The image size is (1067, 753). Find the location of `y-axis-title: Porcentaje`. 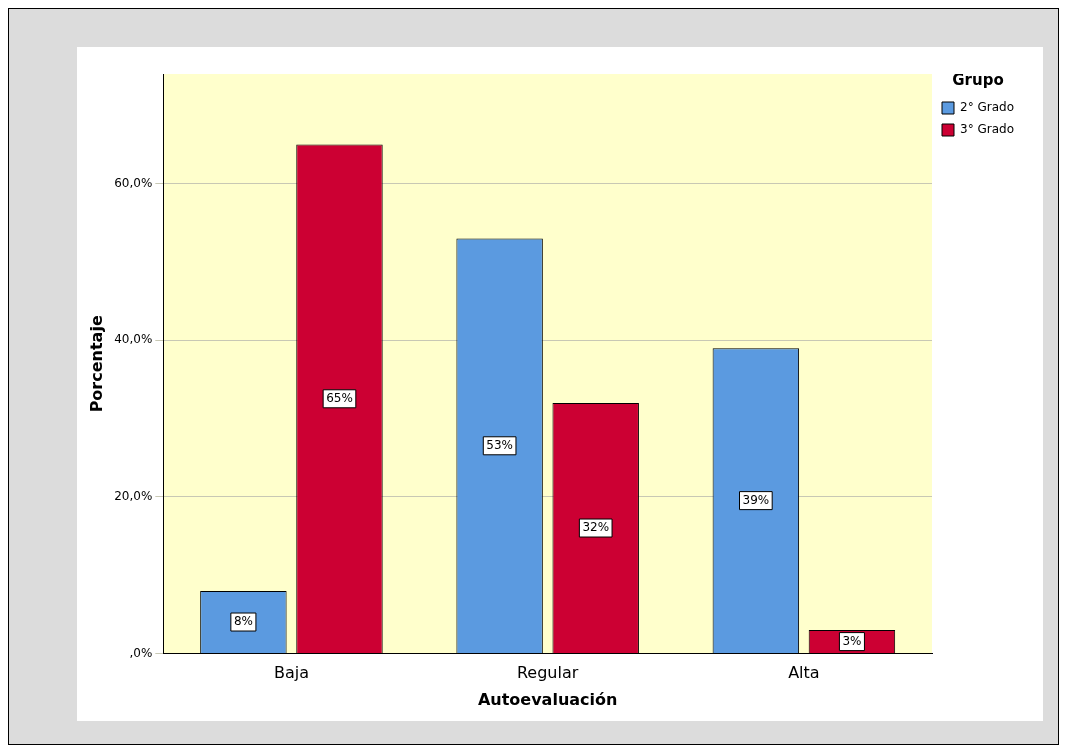

y-axis-title: Porcentaje is located at coordinates (96, 364).